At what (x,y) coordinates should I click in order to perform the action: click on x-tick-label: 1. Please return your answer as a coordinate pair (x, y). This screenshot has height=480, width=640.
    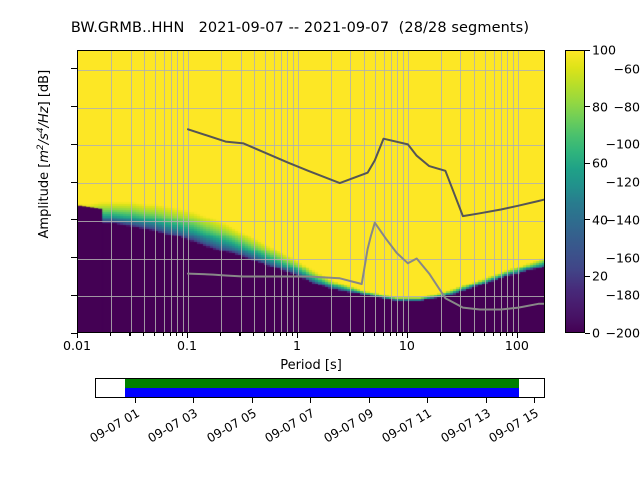
    Looking at the image, I should click on (296, 345).